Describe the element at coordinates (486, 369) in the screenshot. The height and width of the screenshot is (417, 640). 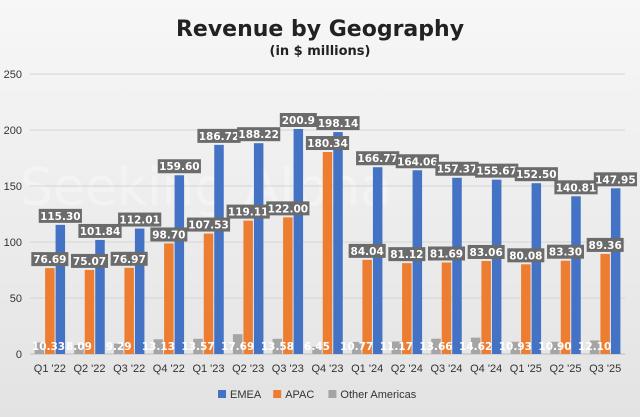
I see `x-tick-label: Q4 '24` at that location.